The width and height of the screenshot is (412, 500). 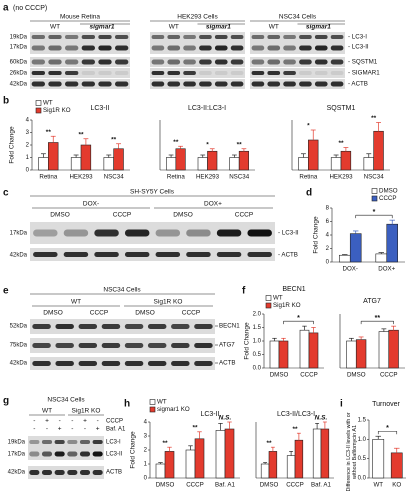 What do you see at coordinates (146, 465) in the screenshot?
I see `y-tick-label: 1` at bounding box center [146, 465].